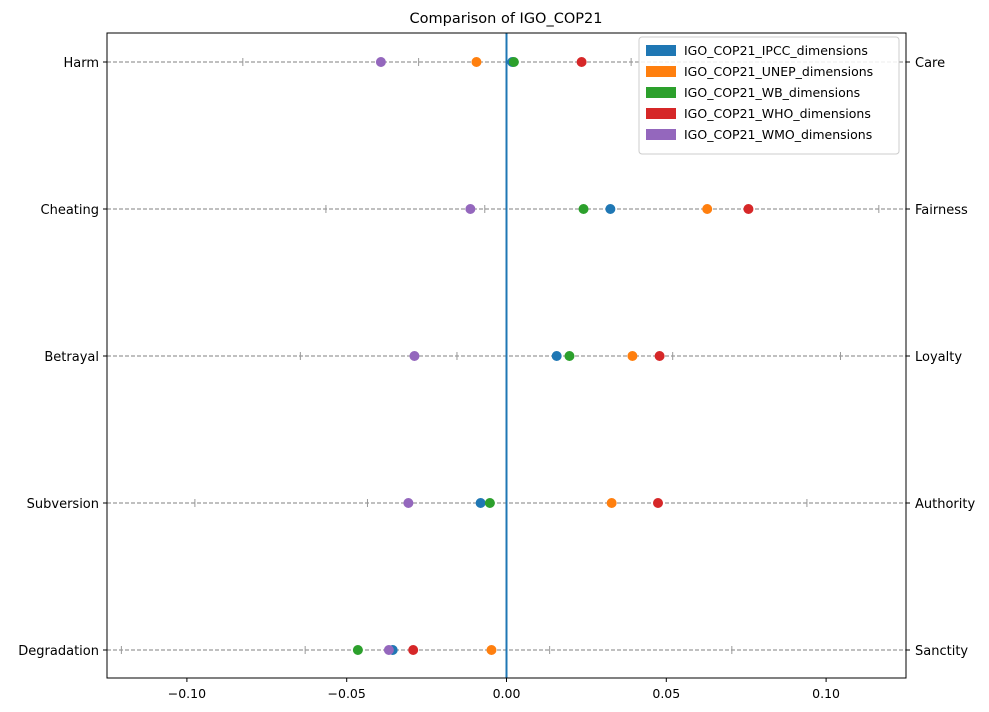  Describe the element at coordinates (414, 356) in the screenshot. I see `point-igo_cop21_wmo_dimensions-betrayal` at that location.